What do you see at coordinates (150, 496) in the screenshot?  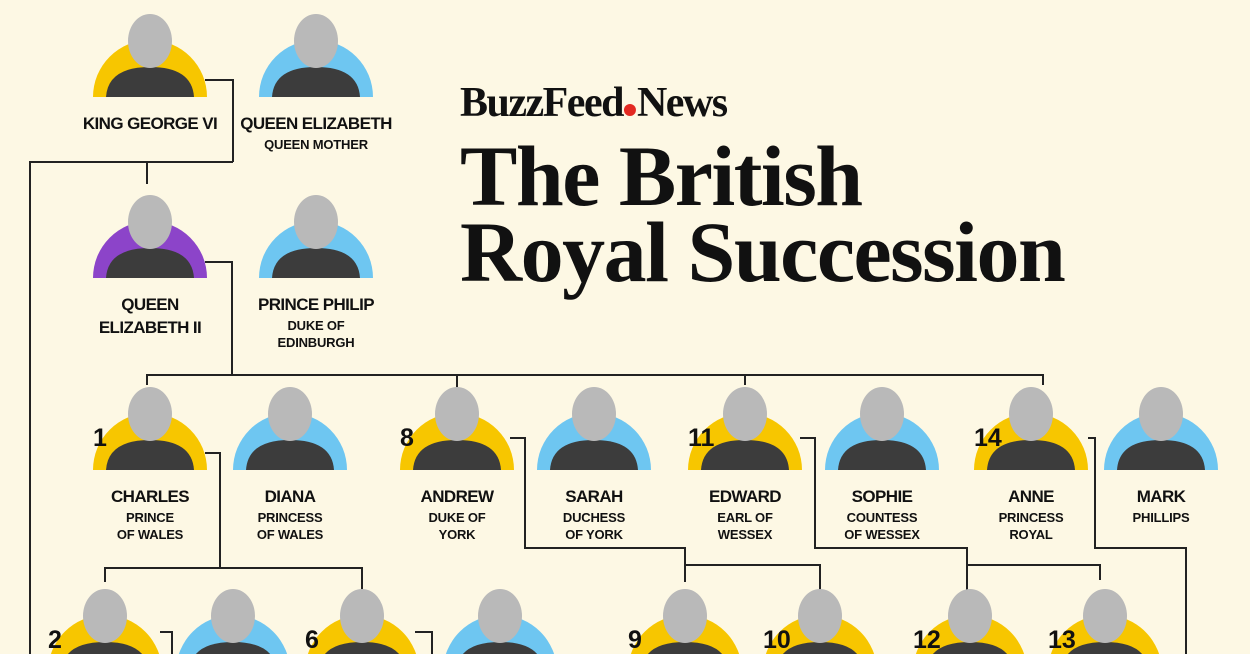 I see `person-name: CHARLES` at bounding box center [150, 496].